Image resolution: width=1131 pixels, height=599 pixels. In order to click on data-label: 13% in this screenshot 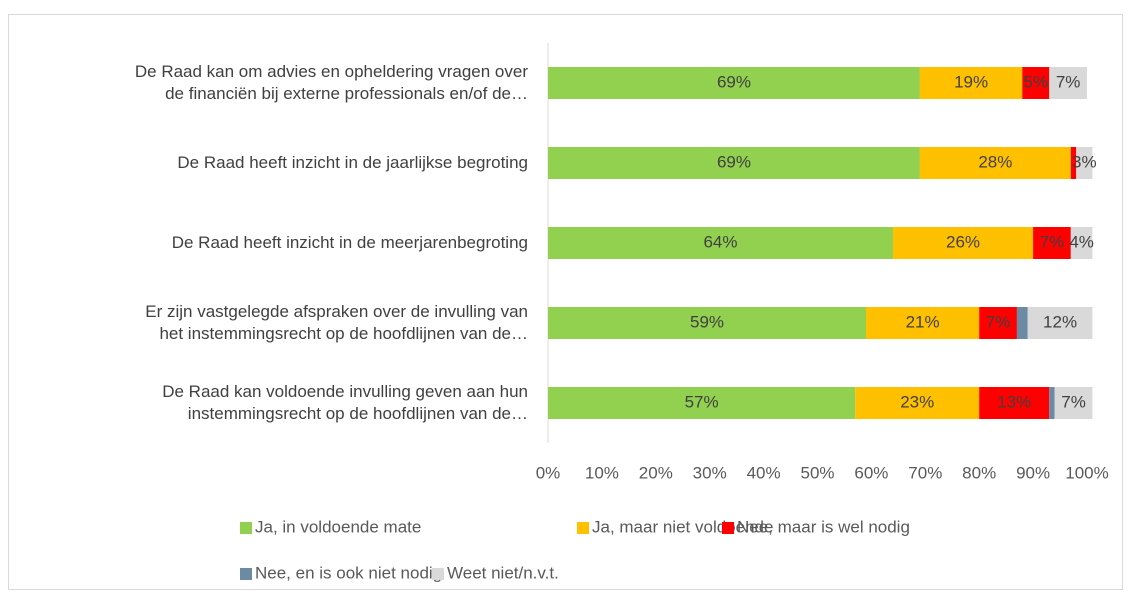, I will do `click(1014, 401)`.